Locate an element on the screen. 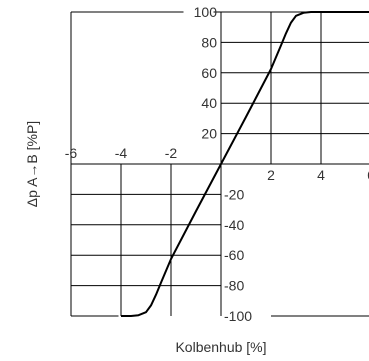 The image size is (369, 361). y-tick-label: 60 is located at coordinates (209, 73).